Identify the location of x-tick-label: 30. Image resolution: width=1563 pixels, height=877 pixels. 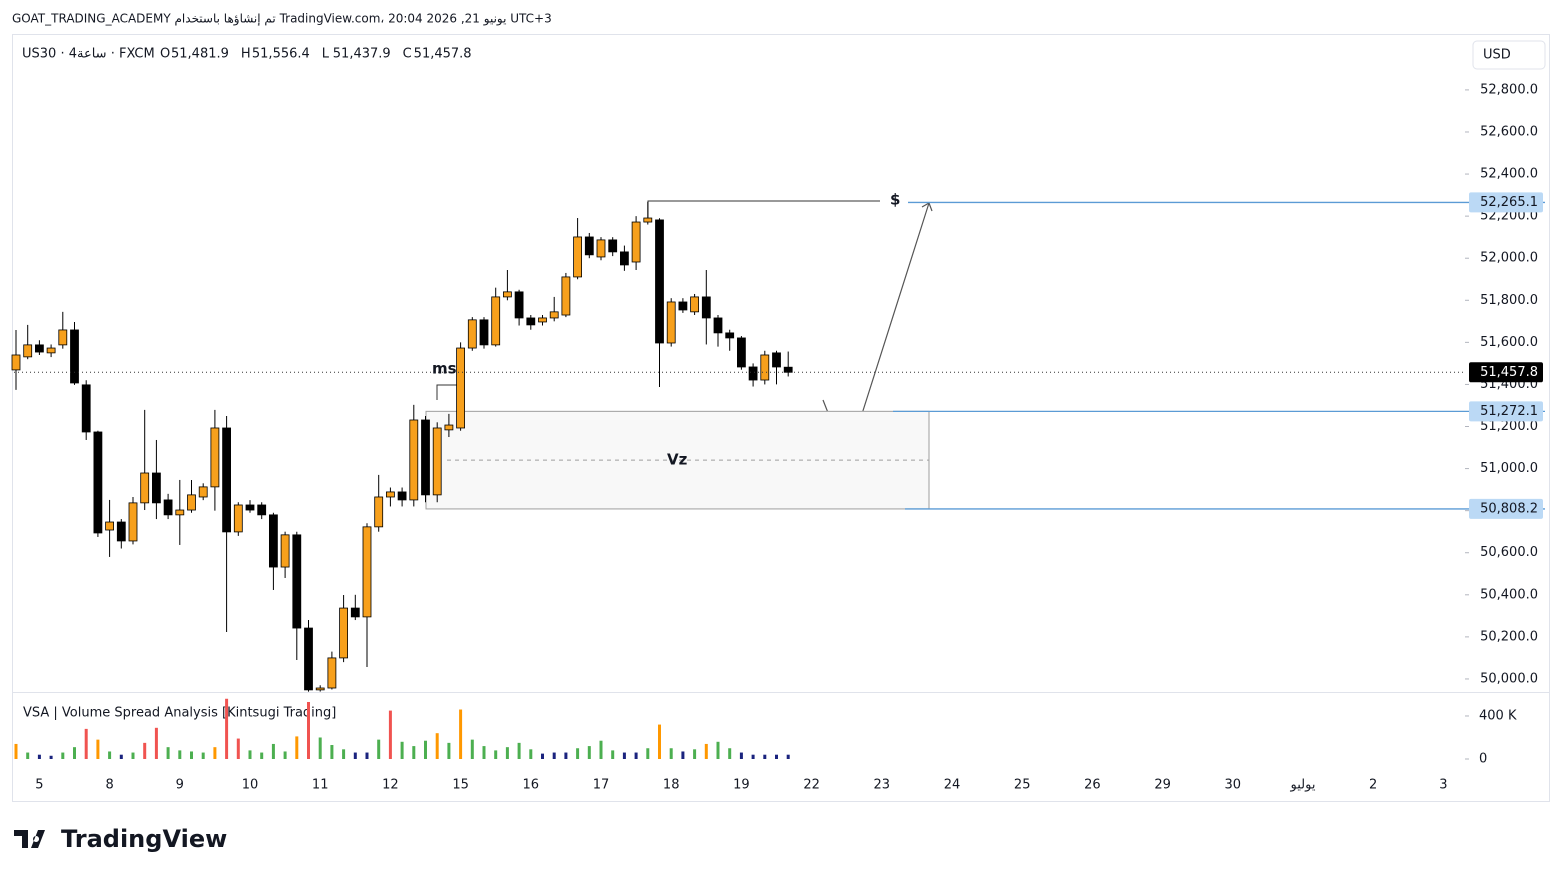
(1233, 785).